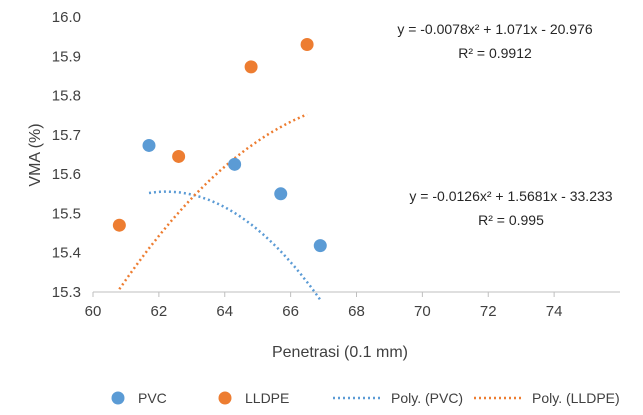  I want to click on x-tick-label: 62, so click(159, 311).